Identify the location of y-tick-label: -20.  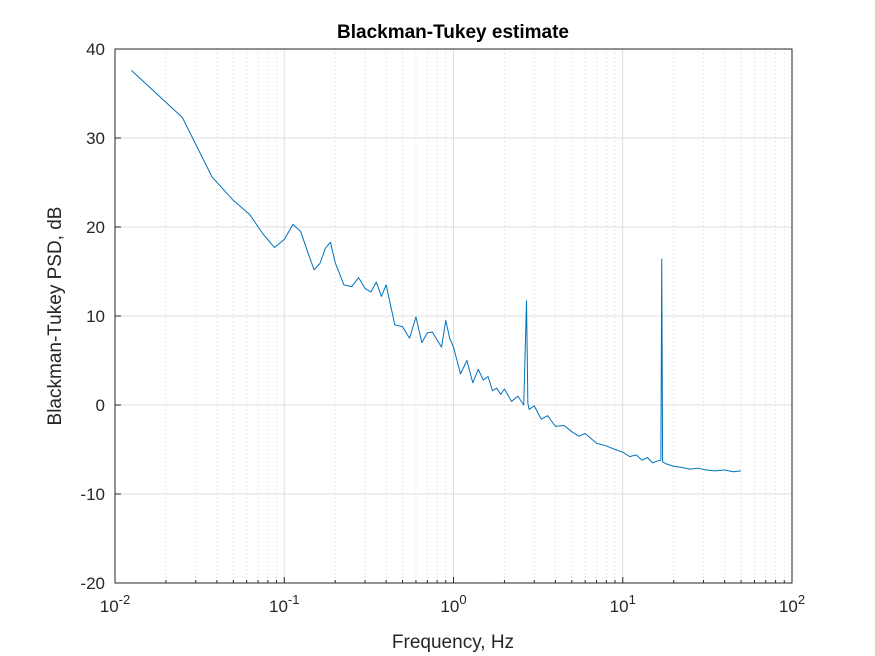
(92, 583).